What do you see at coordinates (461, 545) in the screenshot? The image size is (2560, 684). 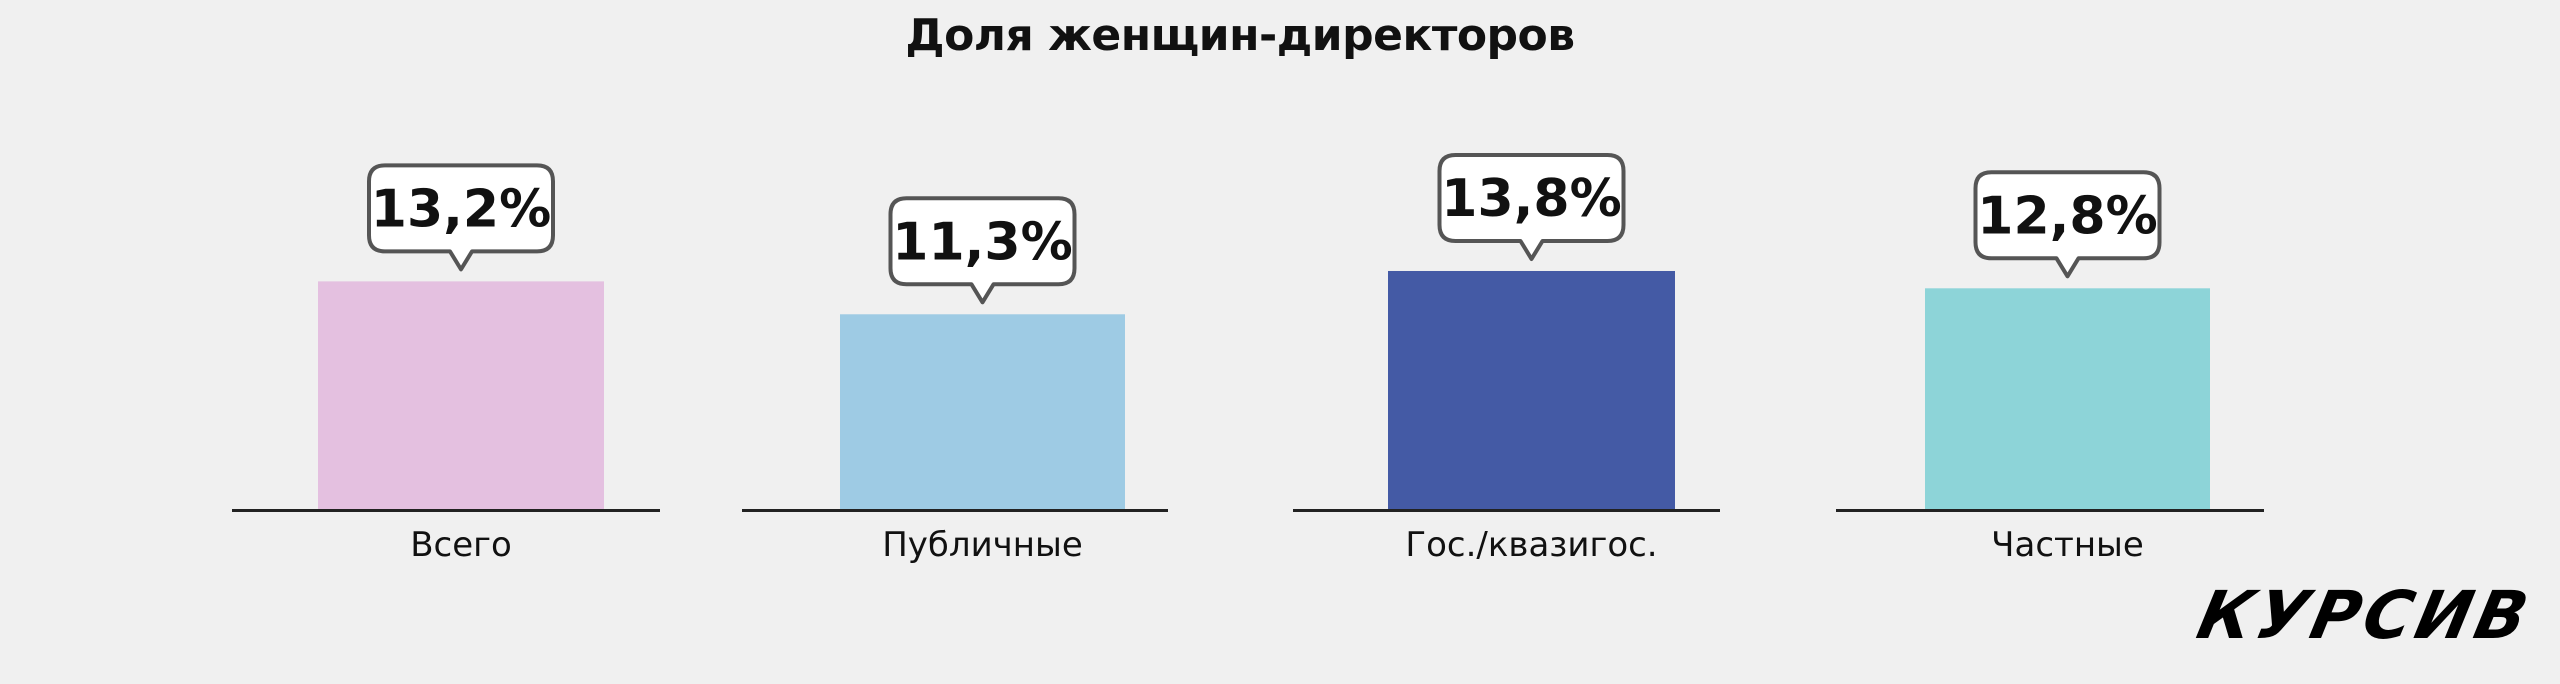 I see `category-label: Всего` at bounding box center [461, 545].